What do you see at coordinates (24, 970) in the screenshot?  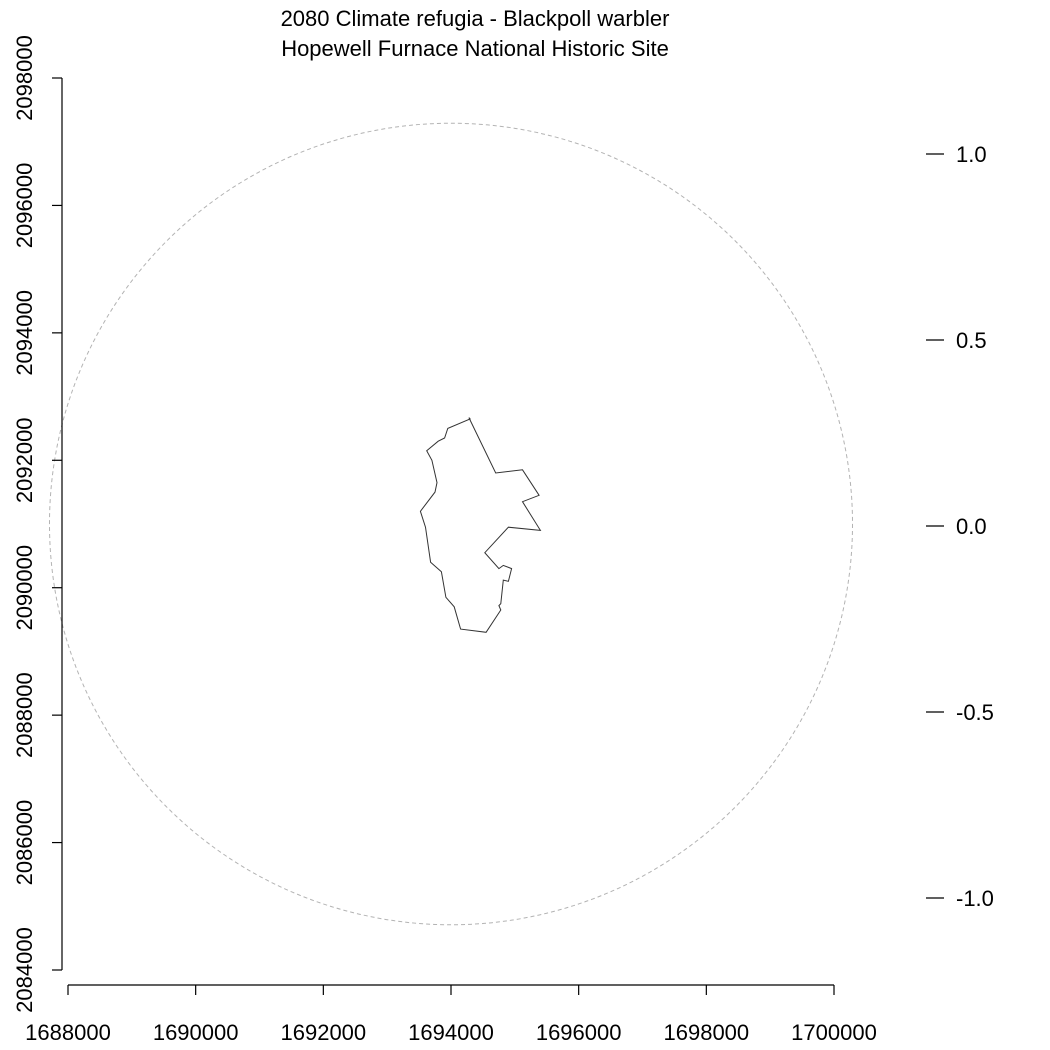 I see `y-tick-label: 2084000` at bounding box center [24, 970].